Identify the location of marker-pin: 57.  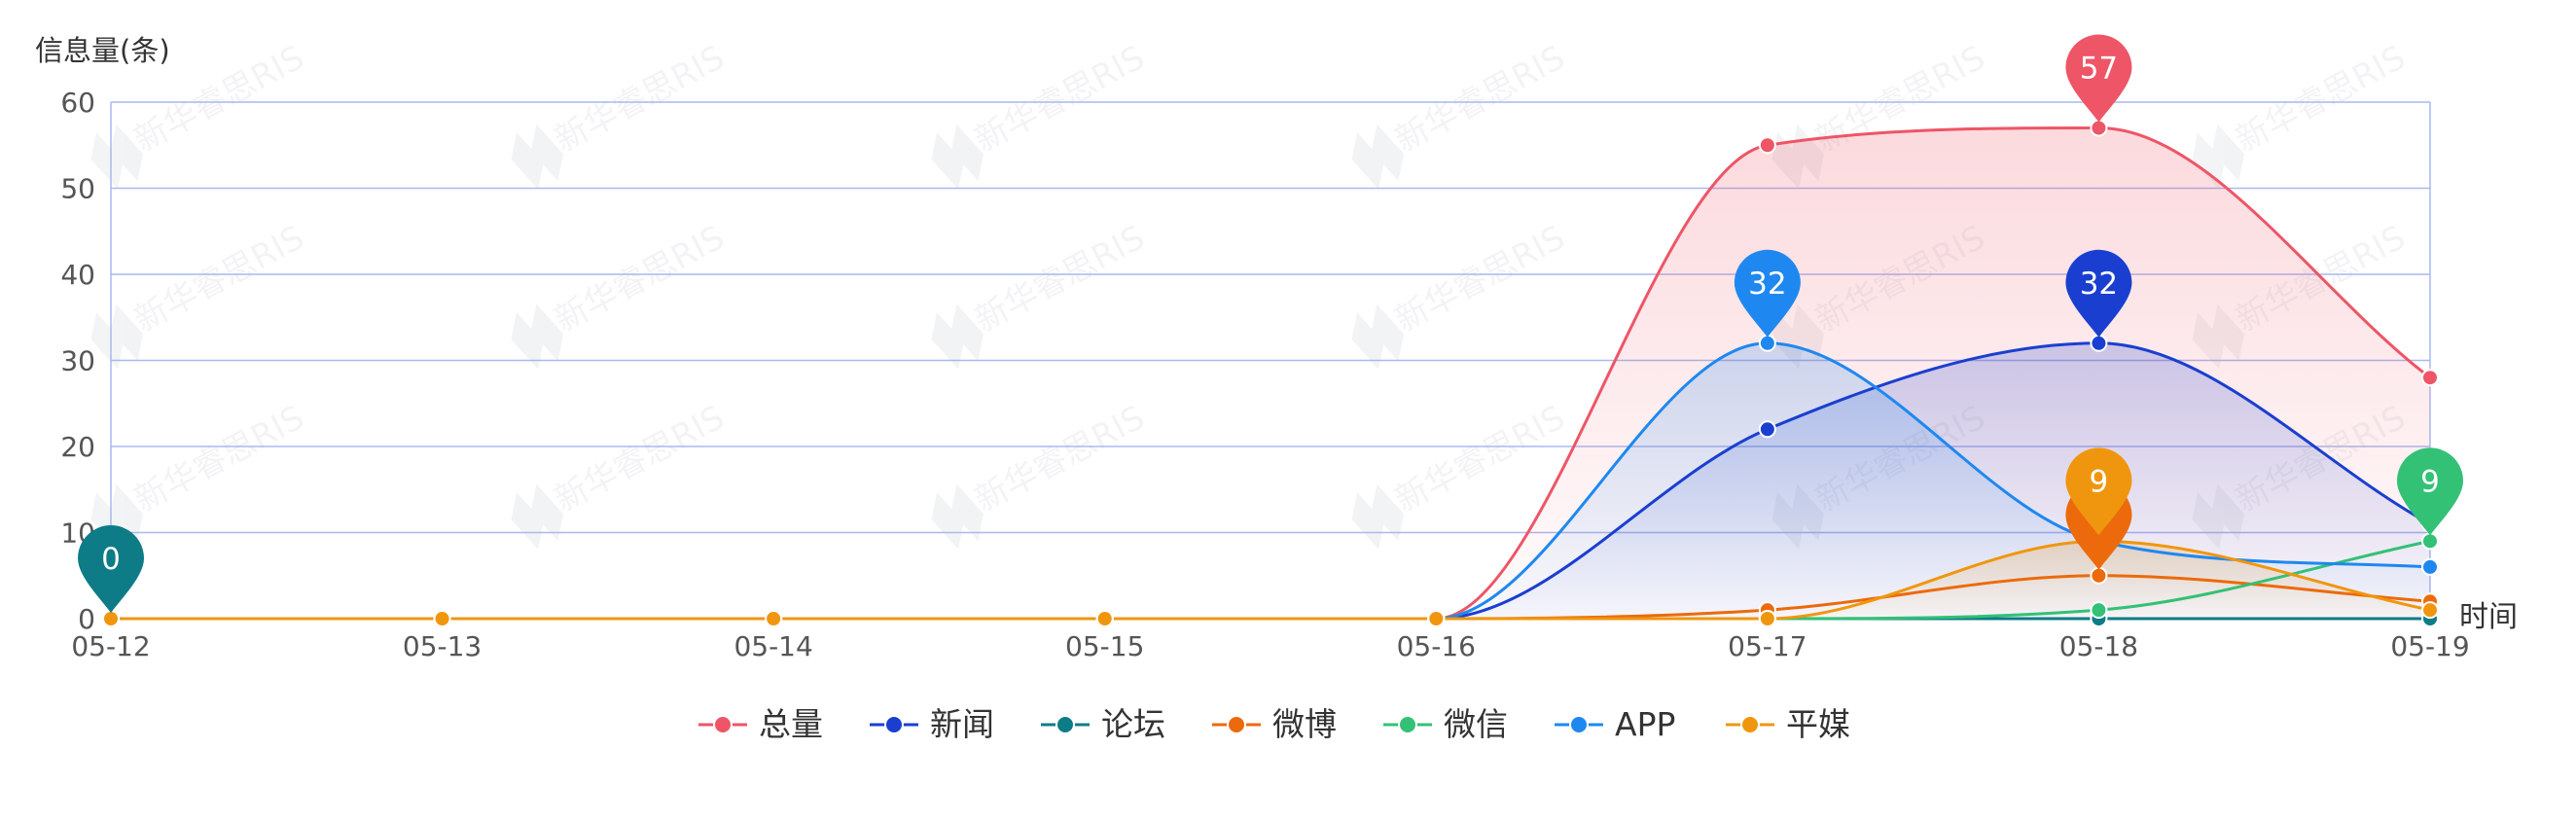
(2098, 78).